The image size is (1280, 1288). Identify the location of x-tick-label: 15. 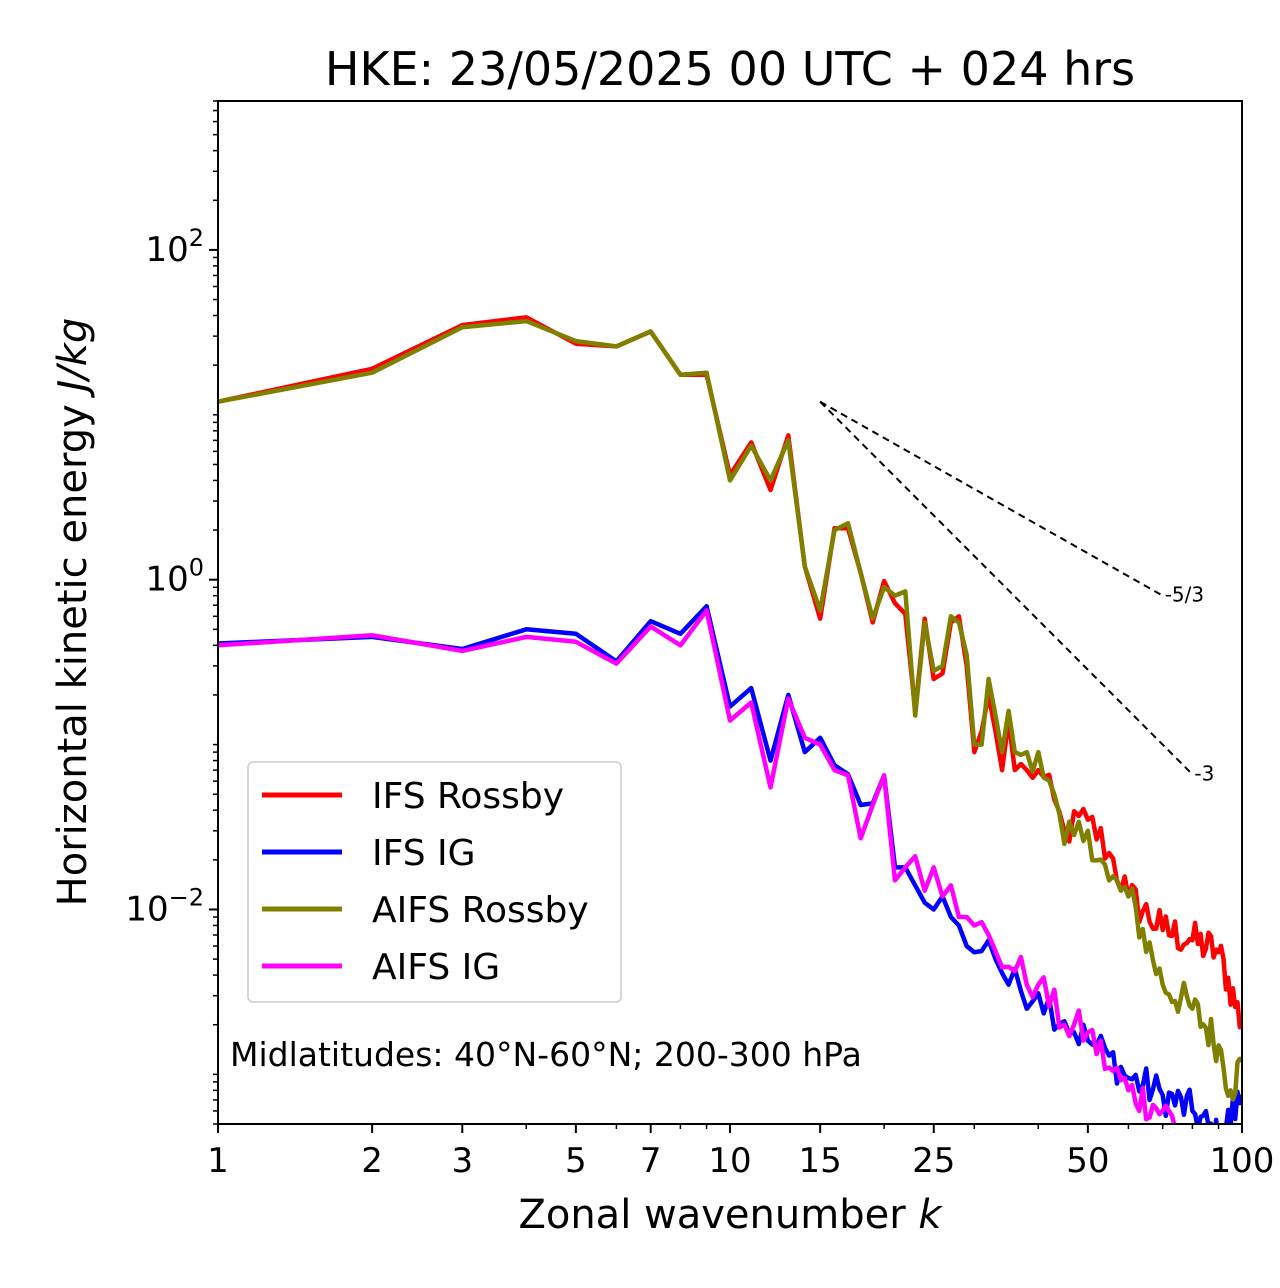
(820, 1161).